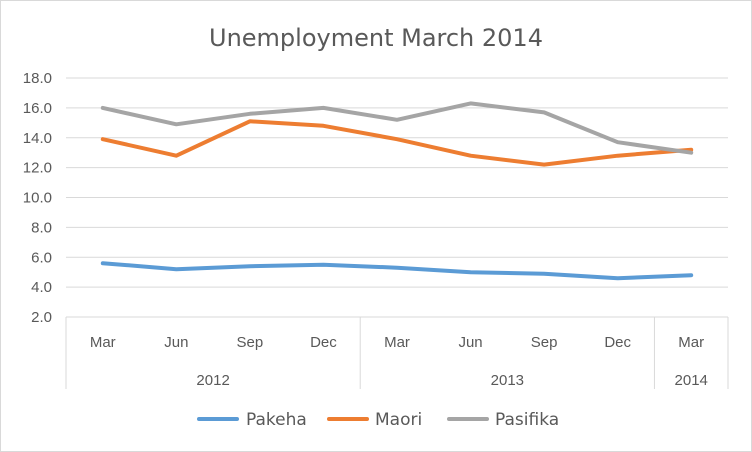 The image size is (752, 452). I want to click on x-group-label: 2013, so click(507, 380).